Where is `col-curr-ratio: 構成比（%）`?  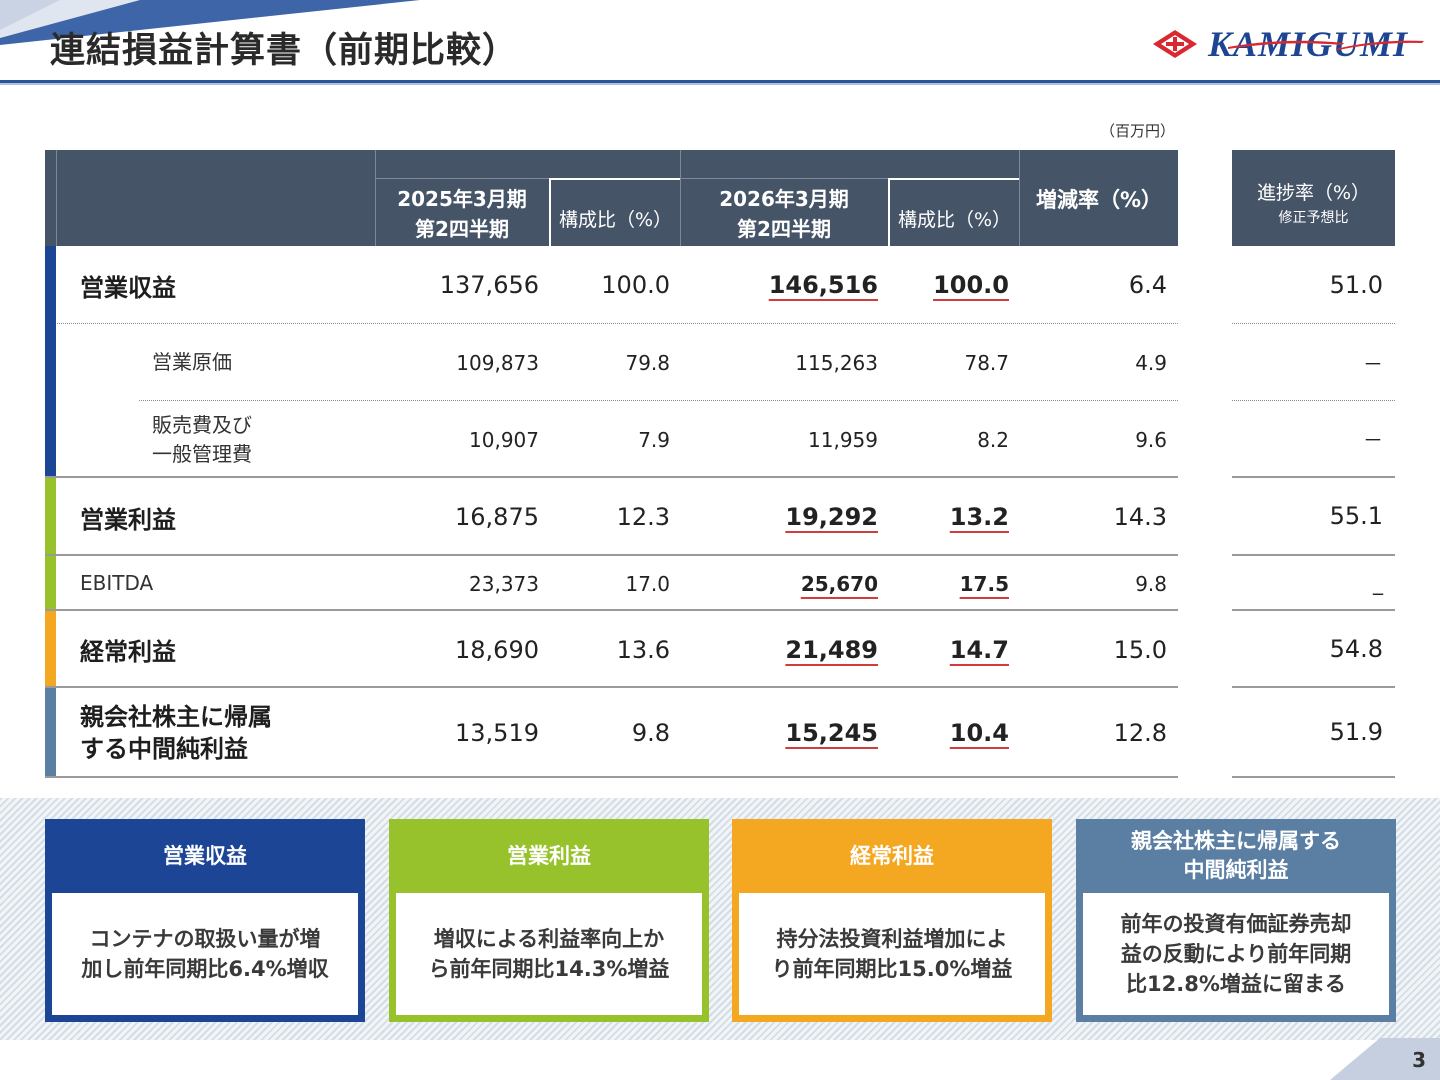 col-curr-ratio: 構成比（%） is located at coordinates (954, 219).